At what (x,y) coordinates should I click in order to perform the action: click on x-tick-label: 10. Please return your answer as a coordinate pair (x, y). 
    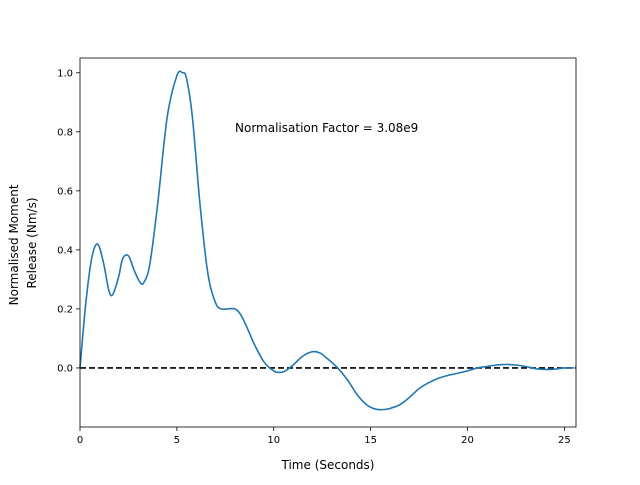
    Looking at the image, I should click on (273, 440).